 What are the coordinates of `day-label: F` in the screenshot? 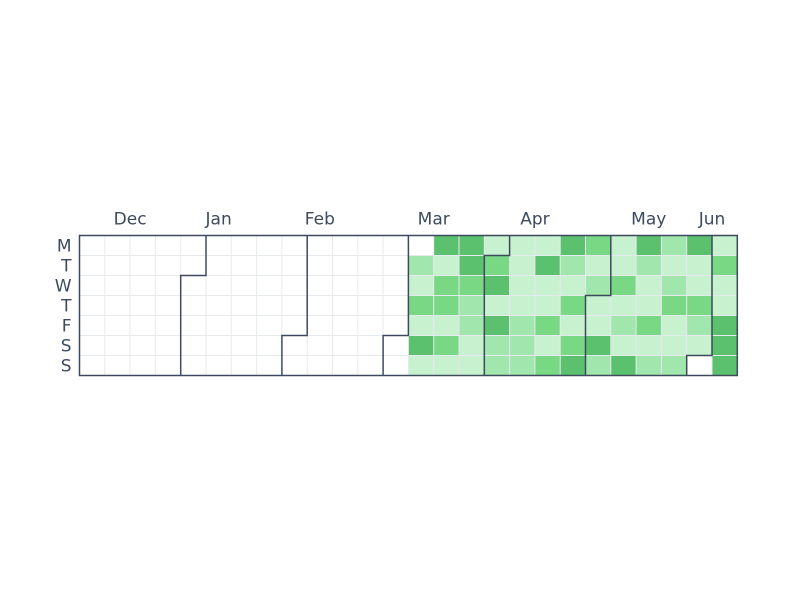 It's located at (67, 327).